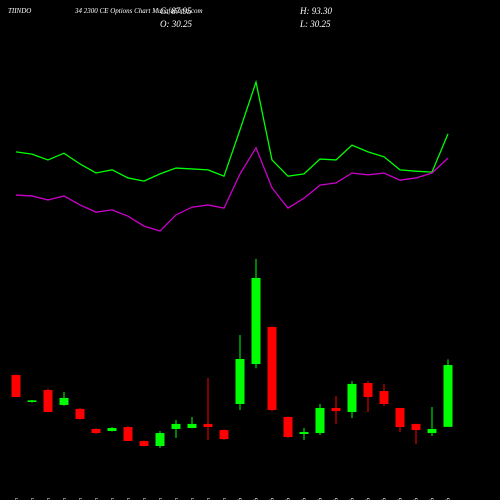  What do you see at coordinates (209, 499) in the screenshot?
I see `x-tick-label: 30 Jan` at bounding box center [209, 499].